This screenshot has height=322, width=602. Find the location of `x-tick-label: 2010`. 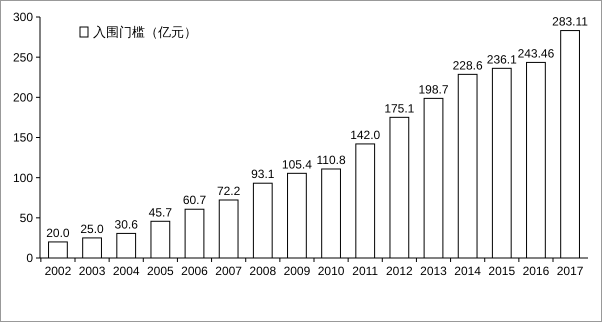

x-tick-label: 2010 is located at coordinates (331, 271).